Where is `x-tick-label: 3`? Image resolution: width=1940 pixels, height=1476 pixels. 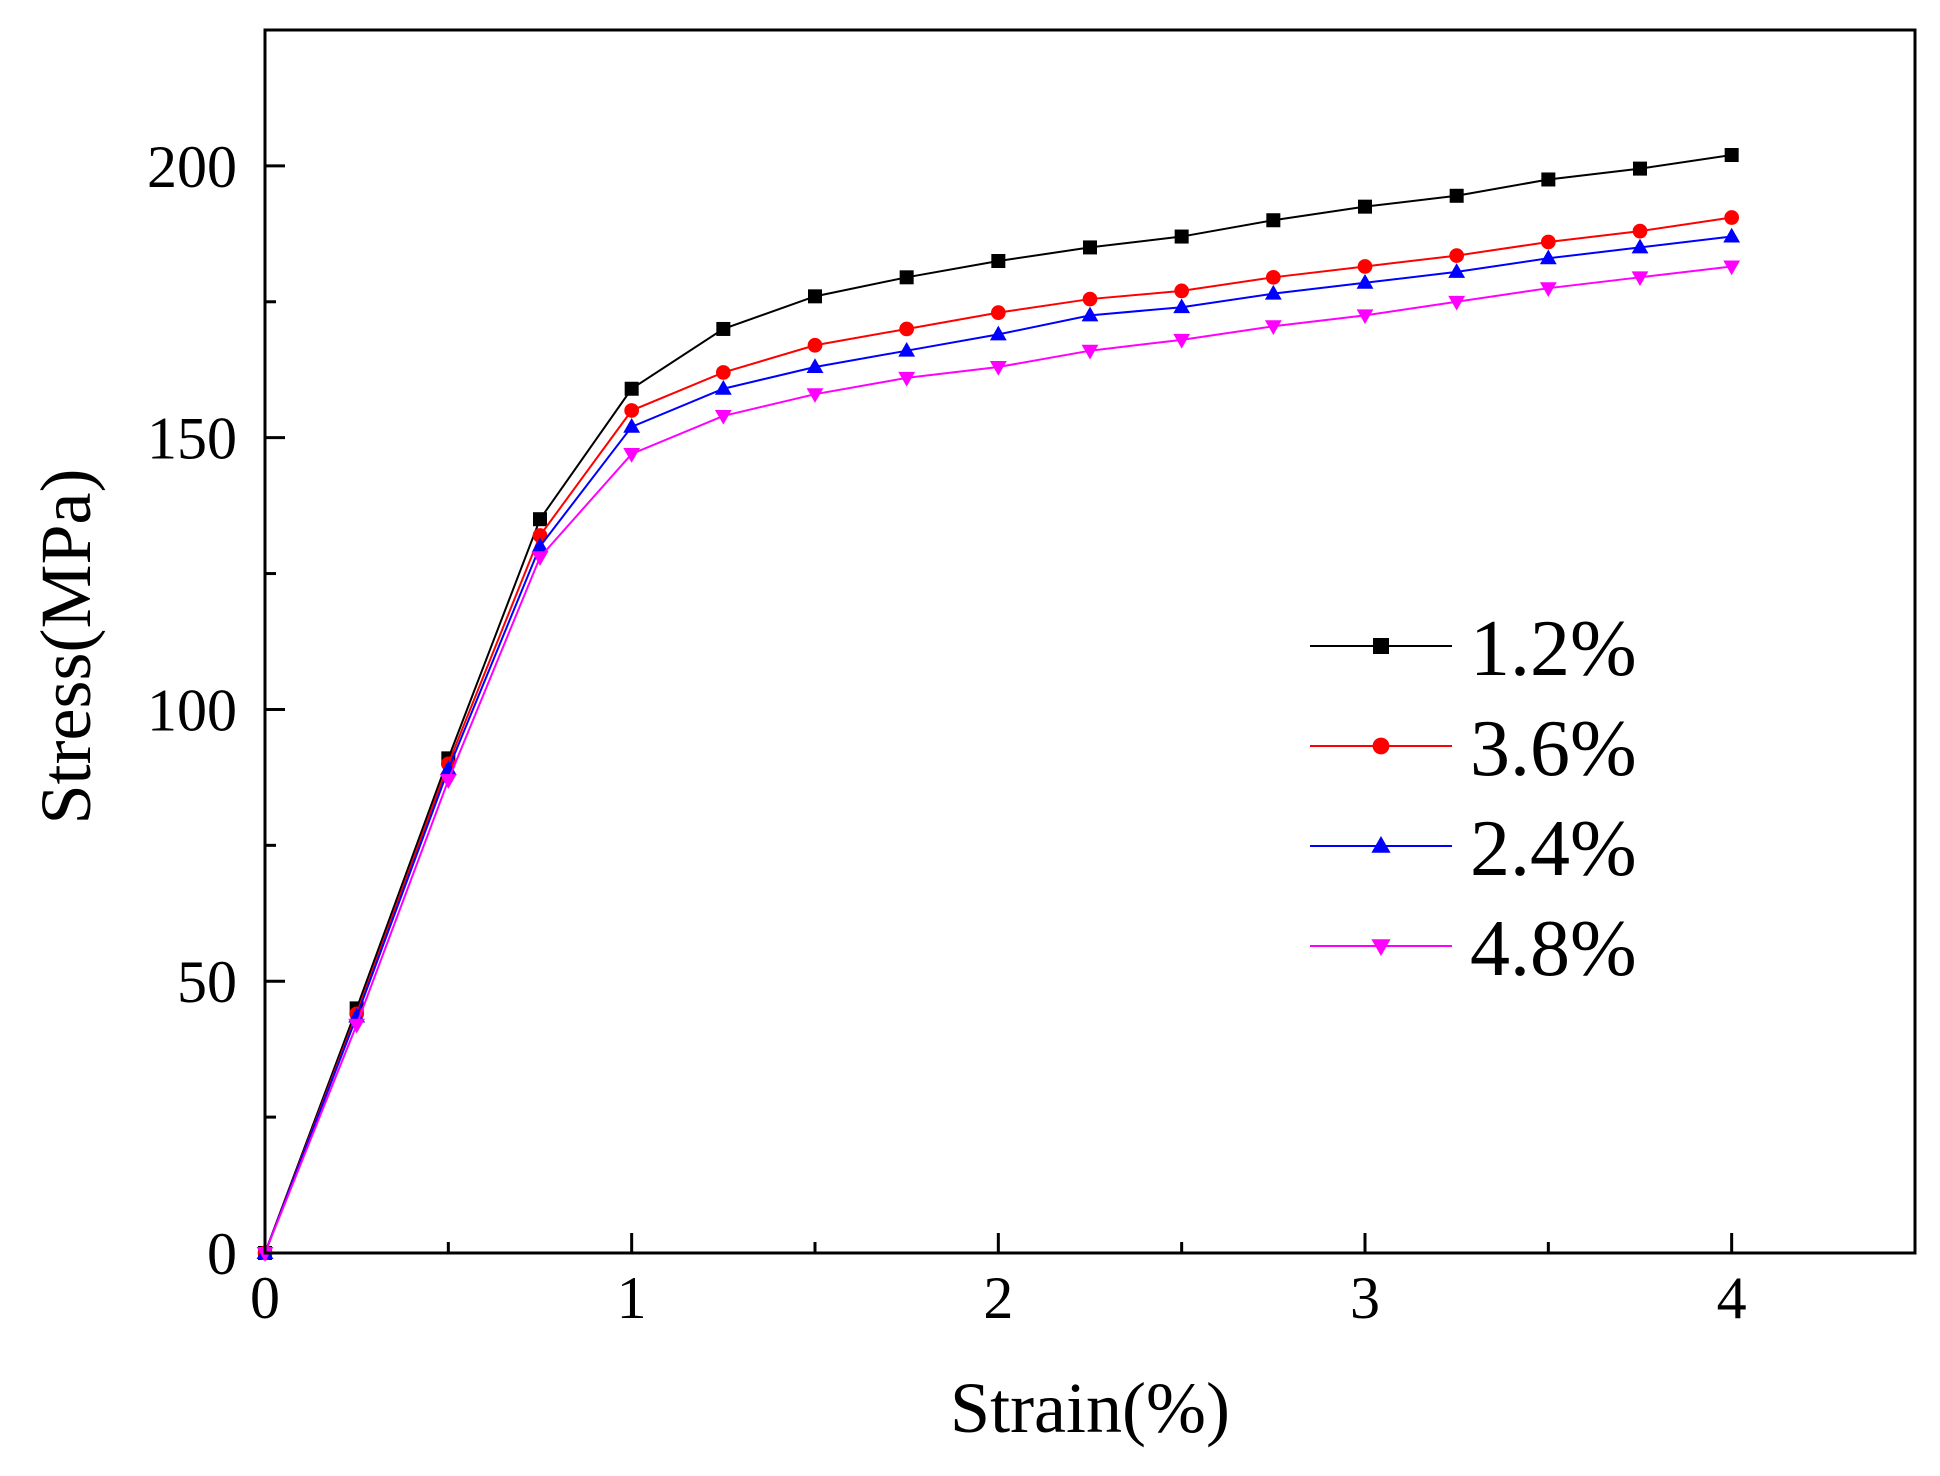
x-tick-label: 3 is located at coordinates (1365, 1298).